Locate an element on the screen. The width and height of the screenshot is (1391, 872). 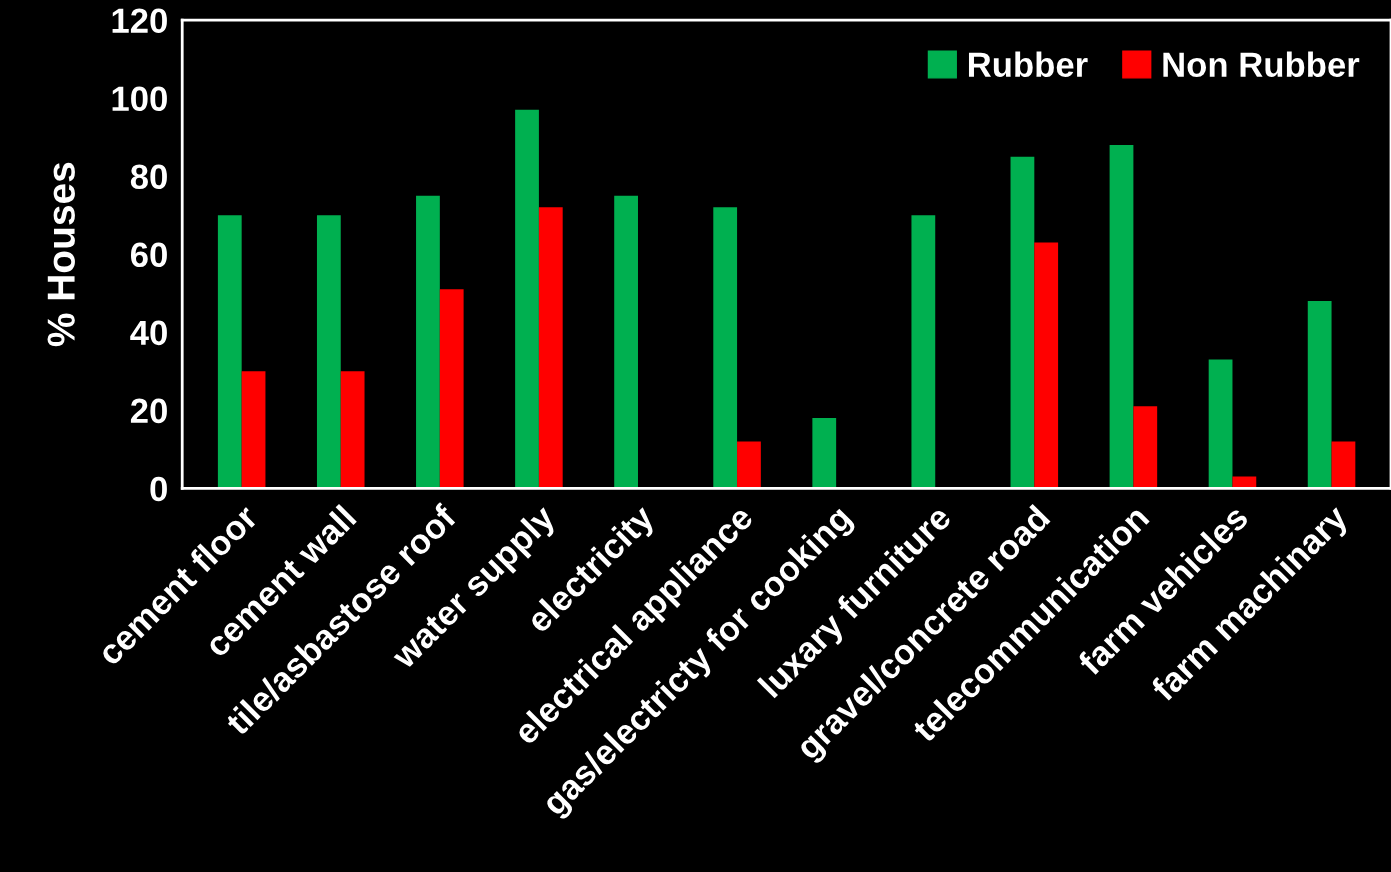
legend-label: Non Rubber is located at coordinates (1261, 64).